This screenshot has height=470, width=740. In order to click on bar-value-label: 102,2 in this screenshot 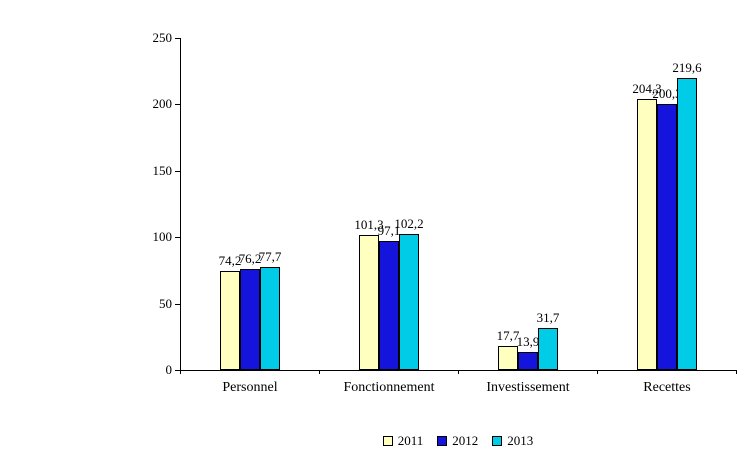, I will do `click(409, 223)`.